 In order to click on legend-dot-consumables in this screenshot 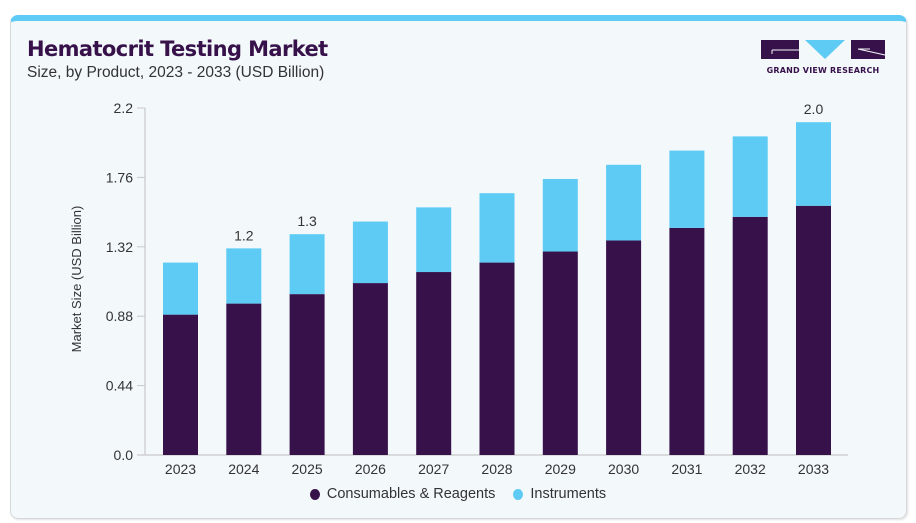, I will do `click(314, 494)`.